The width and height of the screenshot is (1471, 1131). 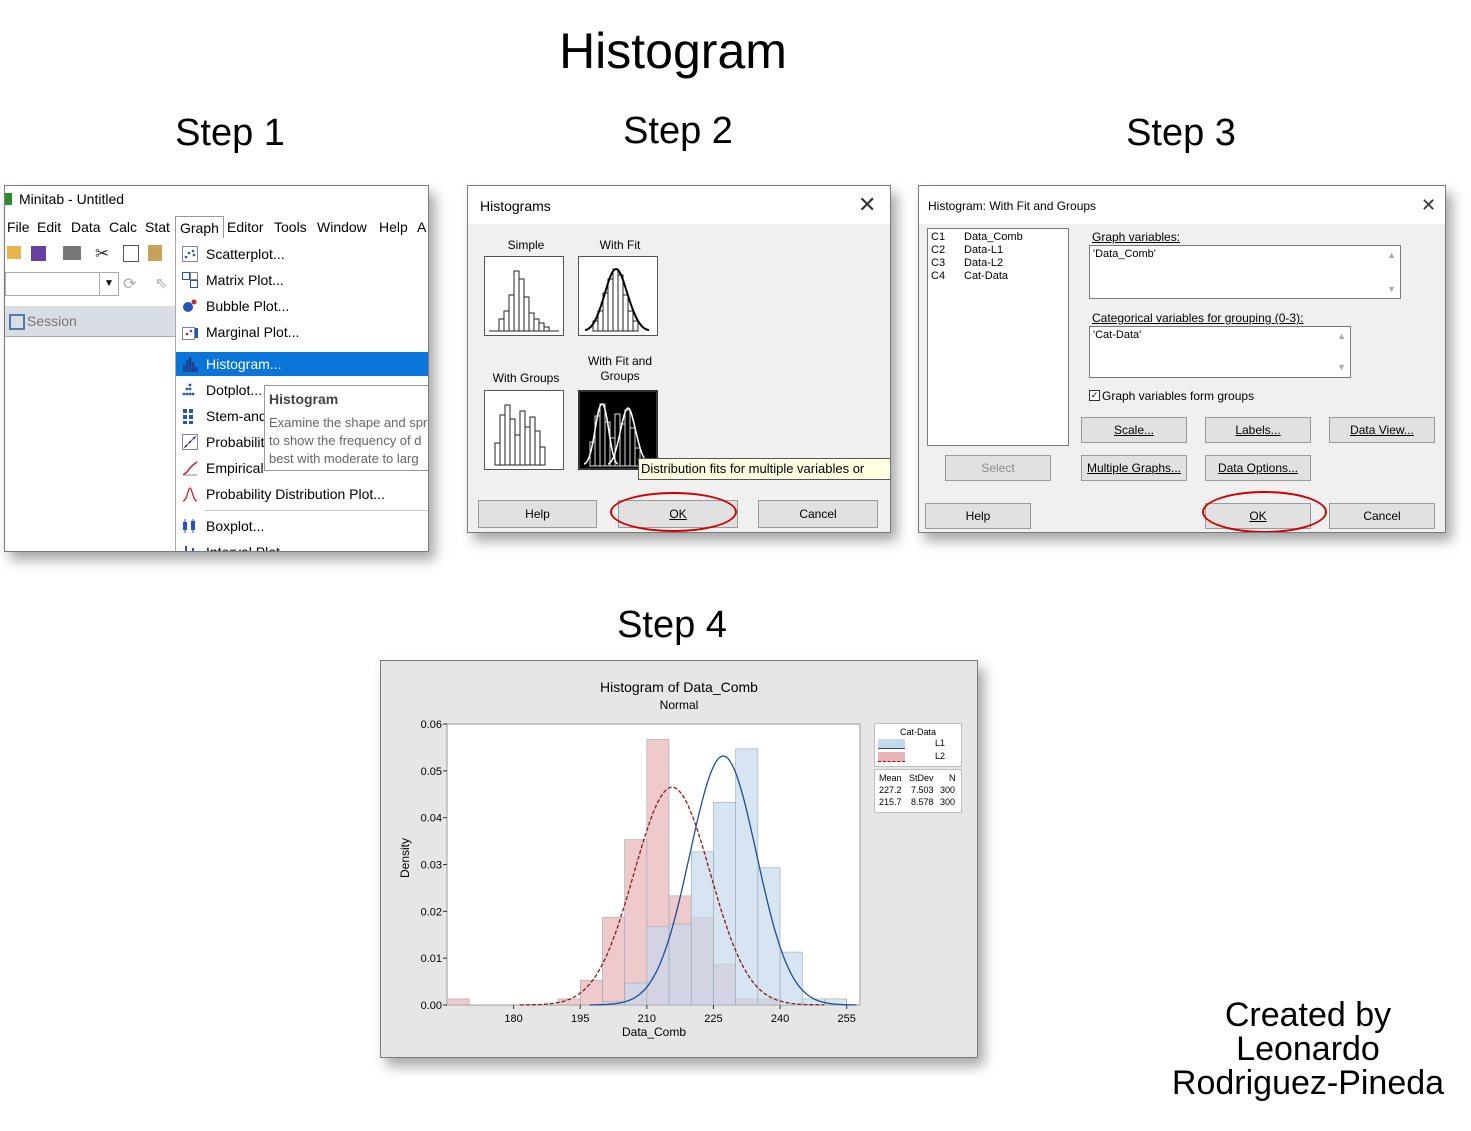 I want to click on menu-item-interval-plot: Interval Plot, so click(x=302, y=545).